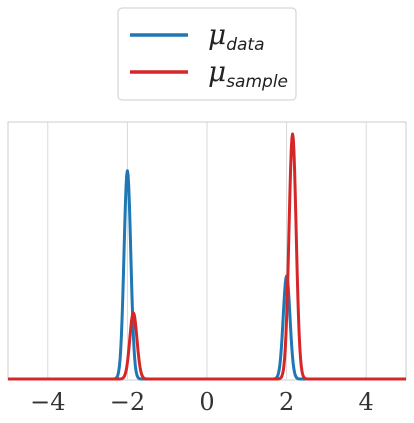  I want to click on x-axis-ticks: −4 −2 0 2 4, so click(202, 402).